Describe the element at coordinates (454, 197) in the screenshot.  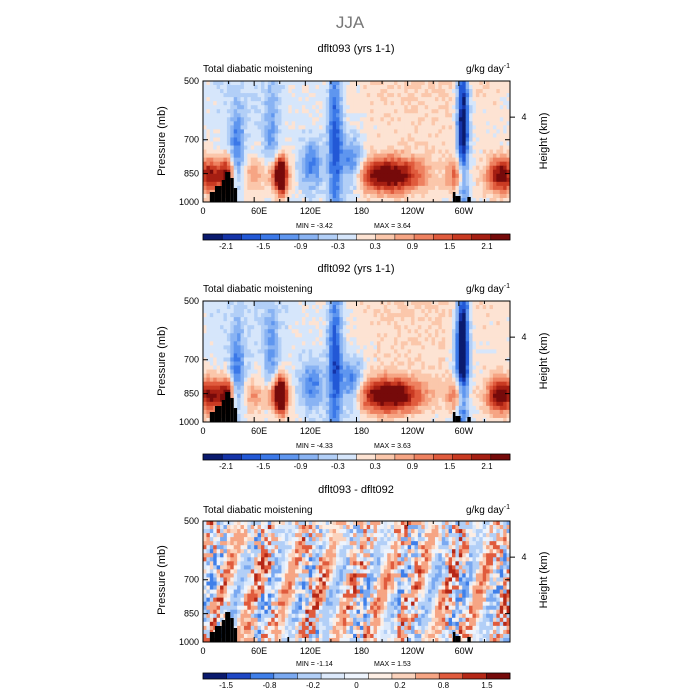
I see `topography` at that location.